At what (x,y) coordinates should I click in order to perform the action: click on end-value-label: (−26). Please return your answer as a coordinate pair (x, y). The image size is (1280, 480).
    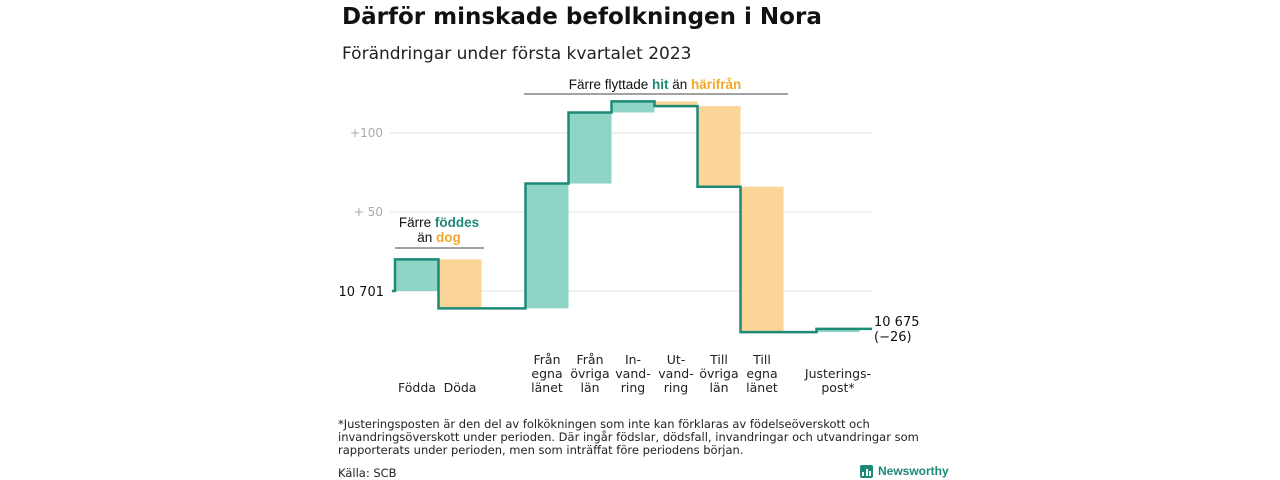
    Looking at the image, I should click on (893, 337).